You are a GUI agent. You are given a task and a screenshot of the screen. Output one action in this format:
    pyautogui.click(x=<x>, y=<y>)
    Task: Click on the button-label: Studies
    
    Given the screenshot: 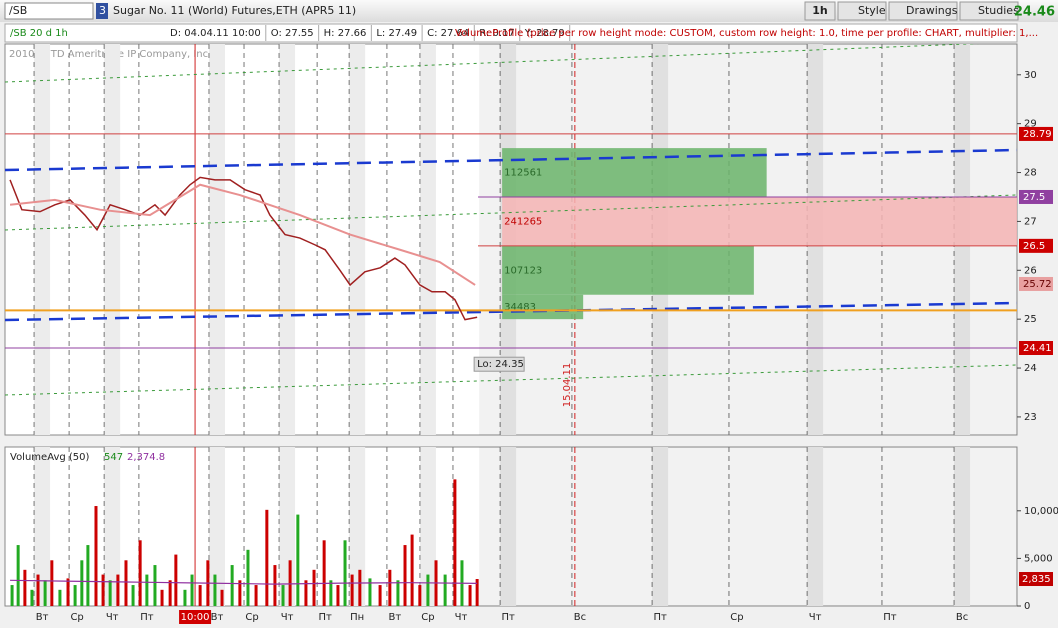 What is the action you would take?
    pyautogui.click(x=998, y=10)
    